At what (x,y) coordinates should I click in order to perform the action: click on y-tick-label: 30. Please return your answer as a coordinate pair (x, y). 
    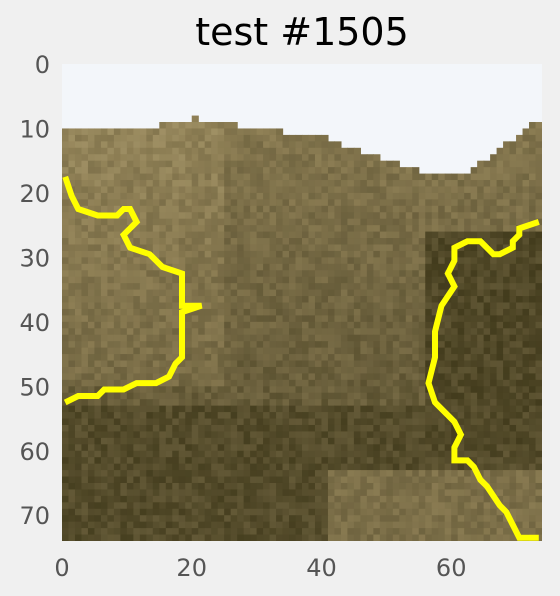
    Looking at the image, I should click on (34, 258).